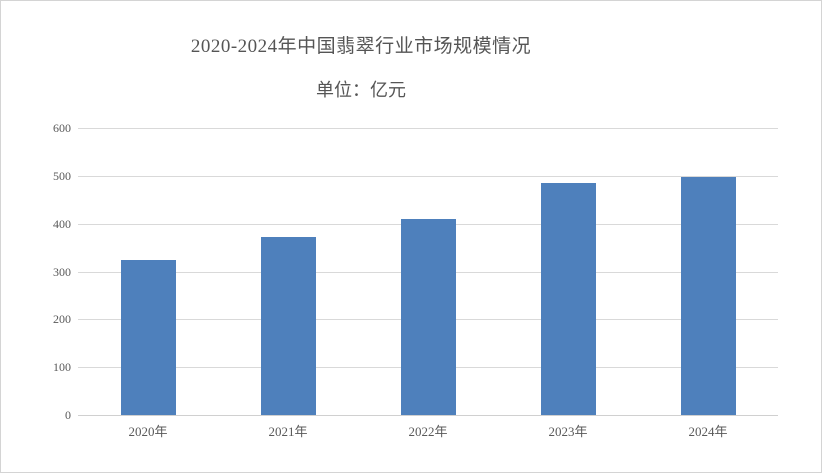 Image resolution: width=822 pixels, height=473 pixels. I want to click on y-tick-label: 500, so click(62, 175).